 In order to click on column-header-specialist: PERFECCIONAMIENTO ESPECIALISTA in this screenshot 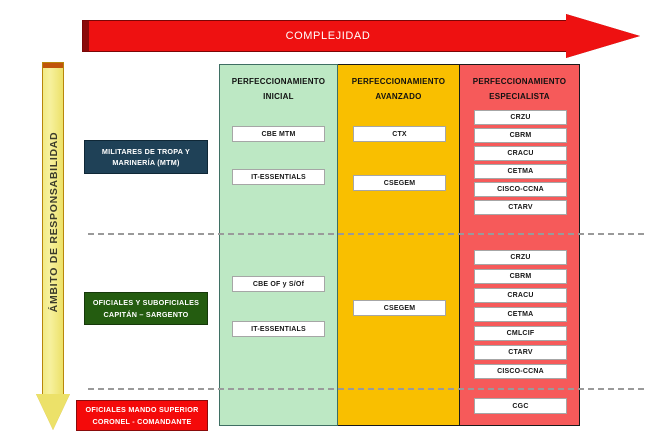, I will do `click(519, 90)`.